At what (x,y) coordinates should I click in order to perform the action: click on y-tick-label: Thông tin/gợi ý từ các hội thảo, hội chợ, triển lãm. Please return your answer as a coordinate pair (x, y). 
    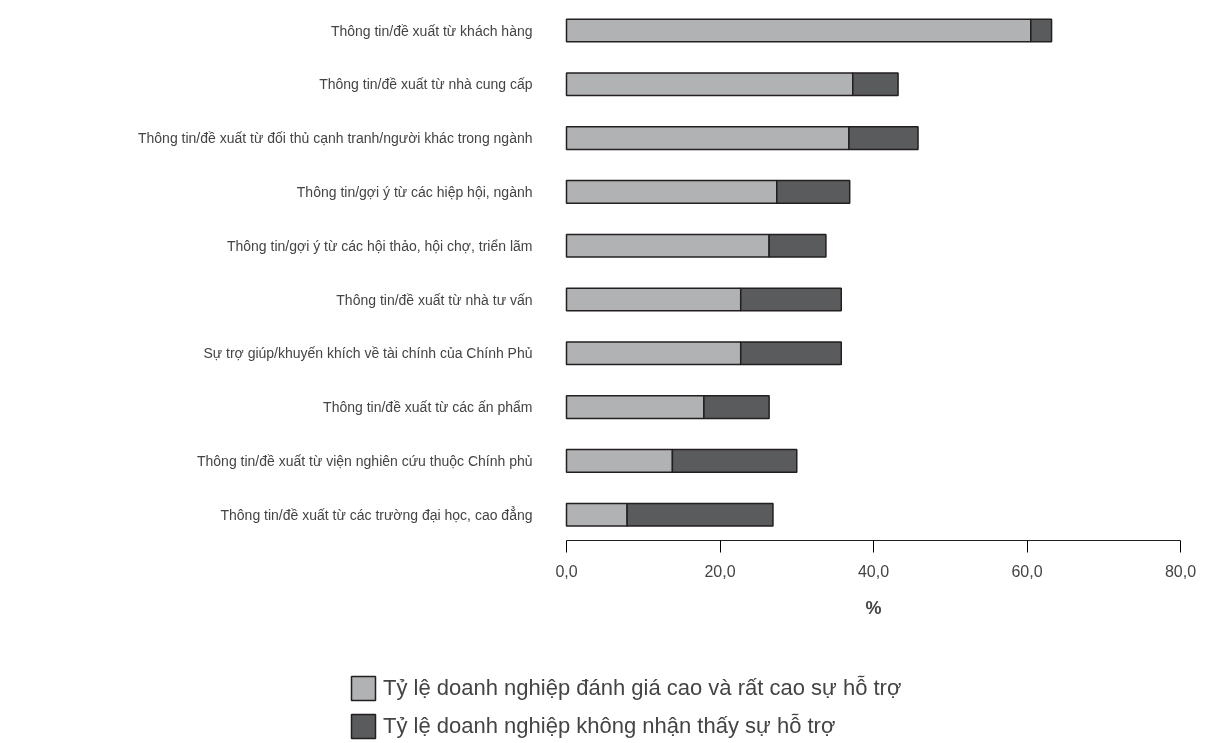
    Looking at the image, I should click on (379, 245).